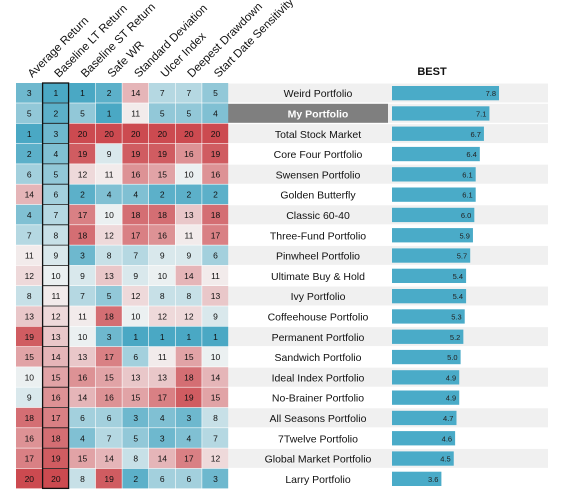 This screenshot has width=568, height=500. What do you see at coordinates (471, 154) in the screenshot?
I see `best-bar-value: 6.4` at bounding box center [471, 154].